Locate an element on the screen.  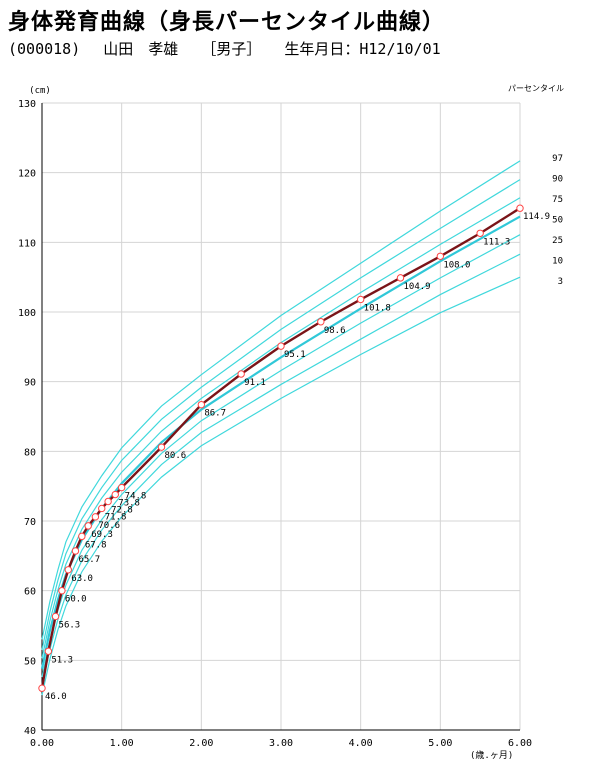
patient-name: 山田 孝雄 is located at coordinates (141, 49).